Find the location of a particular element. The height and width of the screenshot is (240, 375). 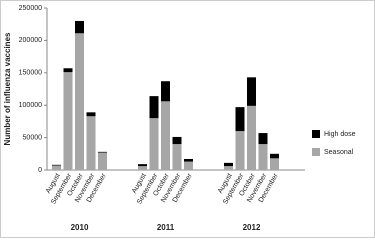

y-tick-label: 0 is located at coordinates (40, 170).